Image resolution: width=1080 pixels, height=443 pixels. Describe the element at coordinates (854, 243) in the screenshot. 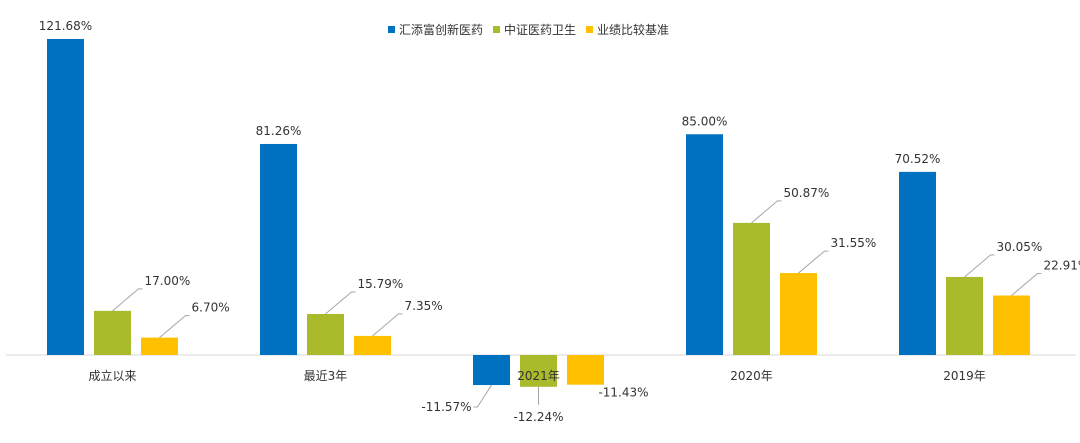

I see `data-label-3-4: 31.55%` at that location.